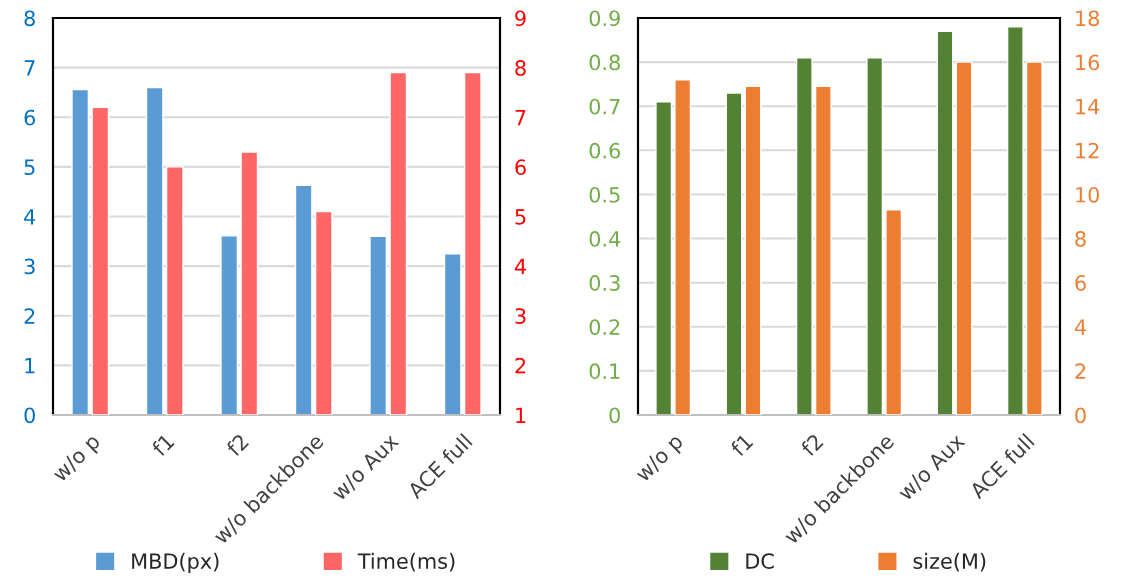 This screenshot has height=583, width=1143. What do you see at coordinates (520, 217) in the screenshot?
I see `y2-tick-label: 5` at bounding box center [520, 217].